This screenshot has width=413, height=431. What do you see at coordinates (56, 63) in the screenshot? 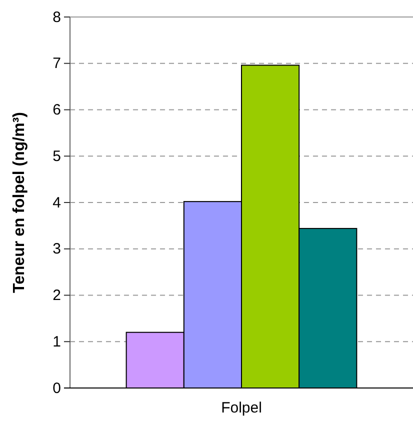
I see `y-tick-label: 7` at bounding box center [56, 63].